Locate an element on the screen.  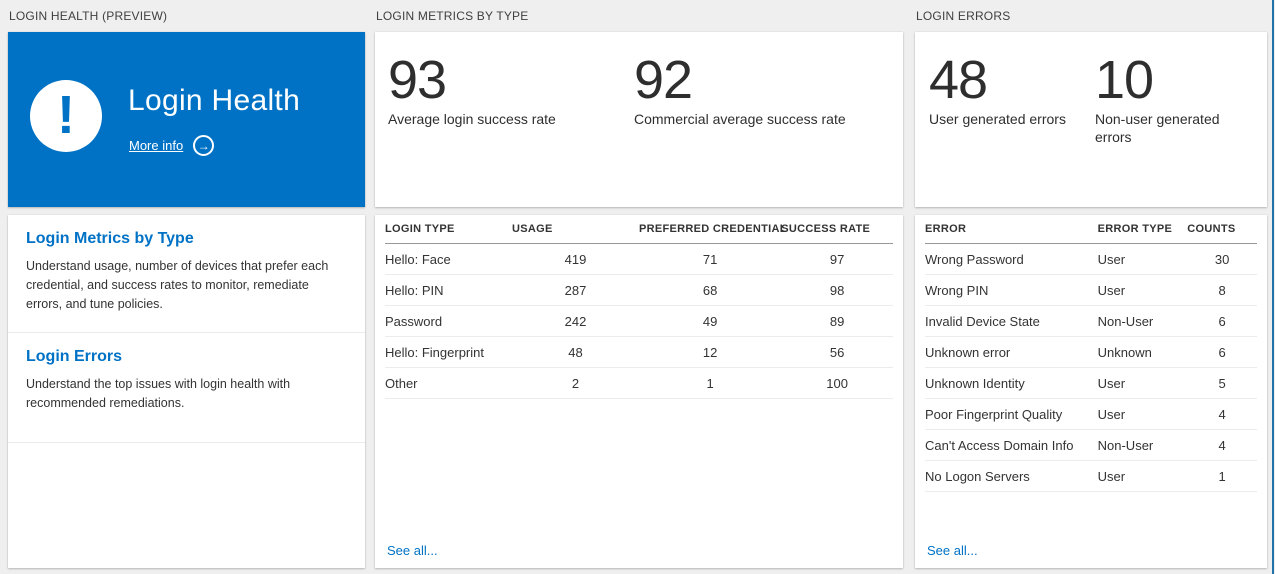
cell-counts: 30 is located at coordinates (1222, 259).